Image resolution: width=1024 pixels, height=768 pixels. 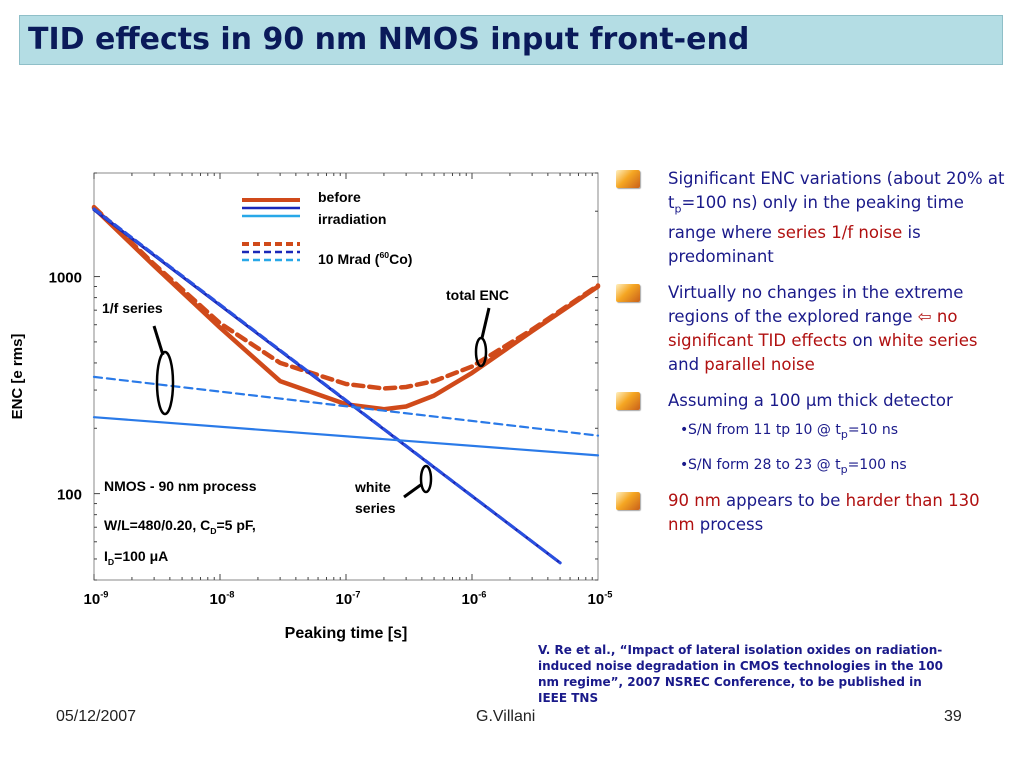 What do you see at coordinates (764, 465) in the screenshot?
I see `bullet-text-segment: S/N form 28 to 23 @ t` at bounding box center [764, 465].